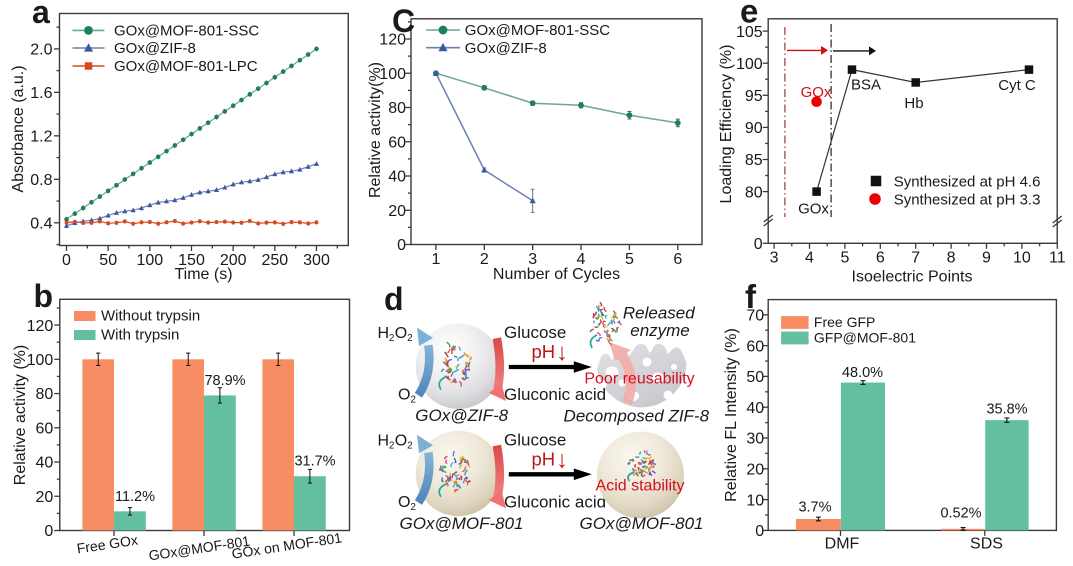 The width and height of the screenshot is (1073, 566). Describe the element at coordinates (912, 277) in the screenshot. I see `svg-text: Isoelectric Points` at that location.